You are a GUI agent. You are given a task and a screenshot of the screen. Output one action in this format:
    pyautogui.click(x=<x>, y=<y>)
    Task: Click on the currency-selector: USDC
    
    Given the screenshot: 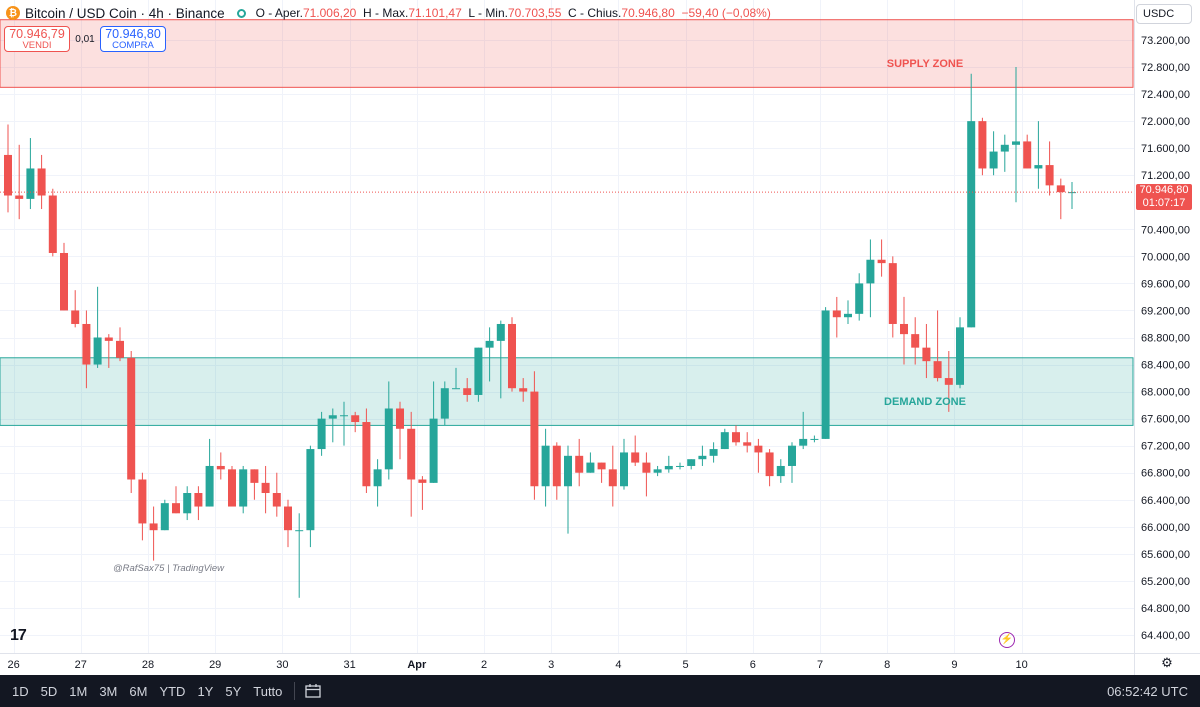 What is the action you would take?
    pyautogui.click(x=1164, y=14)
    